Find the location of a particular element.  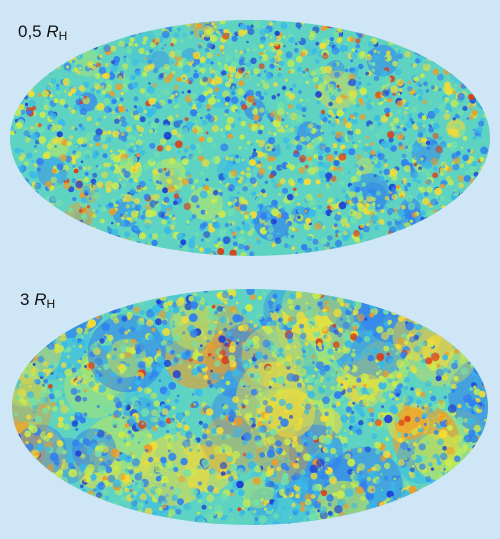

panel-label-bottom: 3 RH is located at coordinates (37, 300).